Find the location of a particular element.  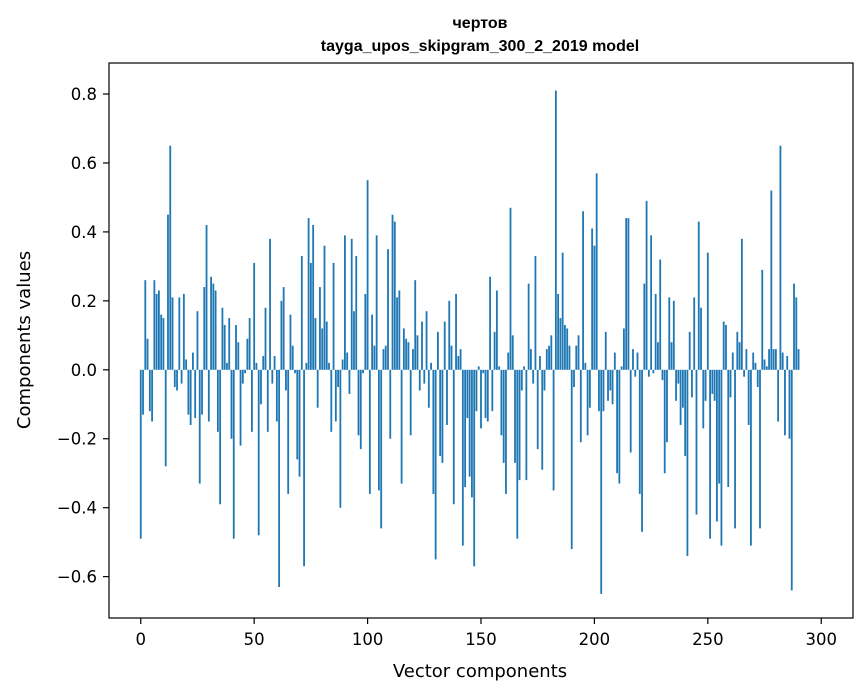

y-tick-label: 0.6 is located at coordinates (84, 163).